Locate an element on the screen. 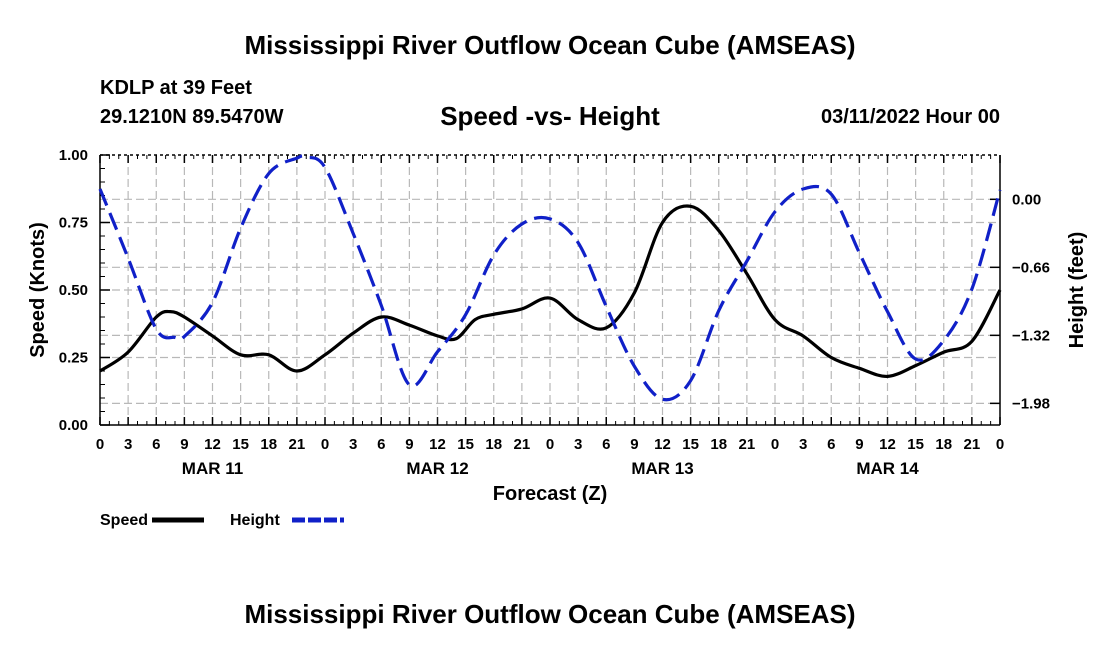  forecast-datetime: 03/11/2022 Hour 00 is located at coordinates (910, 117).